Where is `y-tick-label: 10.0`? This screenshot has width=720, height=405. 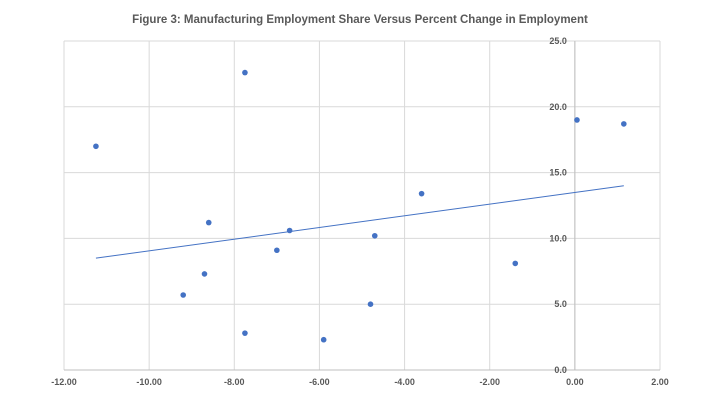 y-tick-label: 10.0 is located at coordinates (558, 238).